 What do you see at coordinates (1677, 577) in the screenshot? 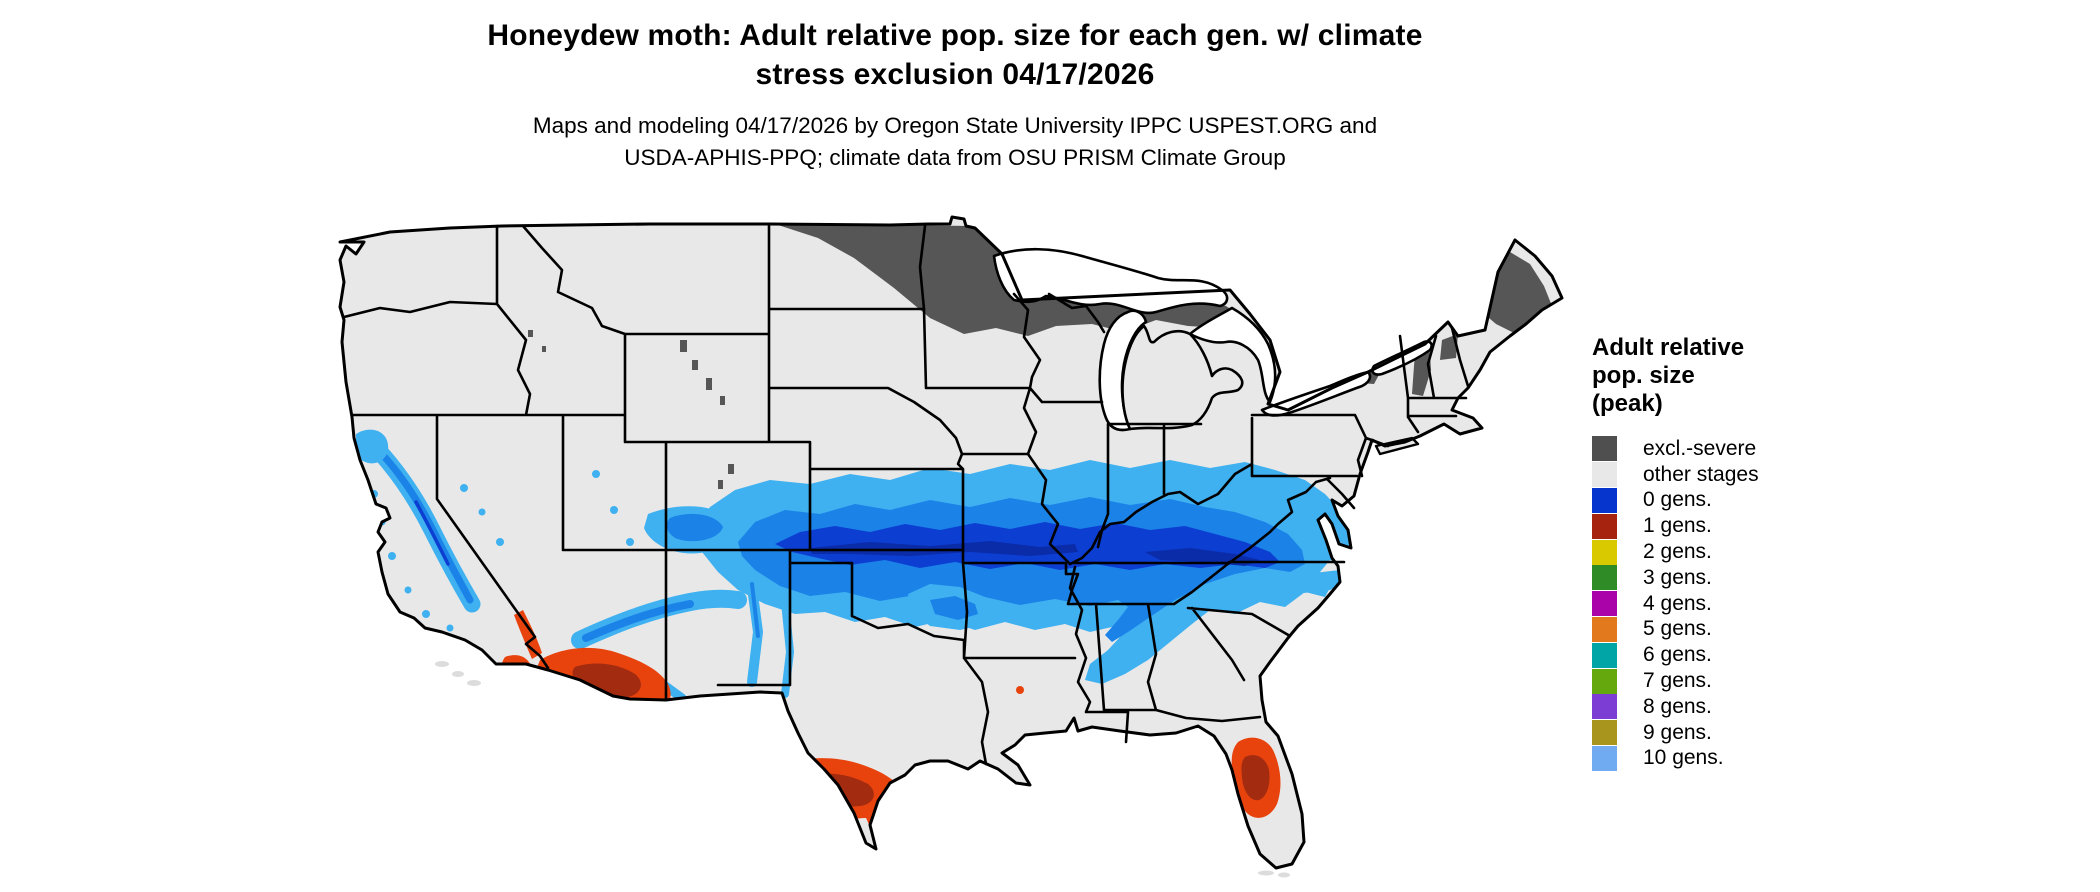
I see `legend-label: 3 gens.` at bounding box center [1677, 577].